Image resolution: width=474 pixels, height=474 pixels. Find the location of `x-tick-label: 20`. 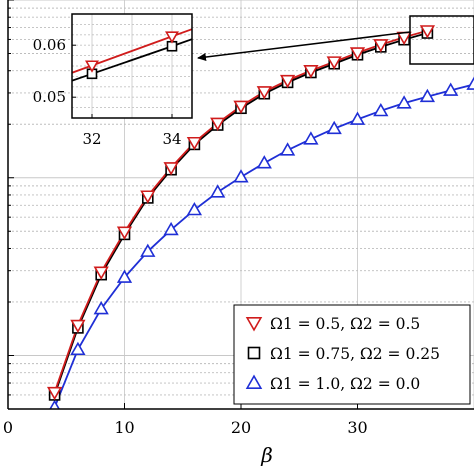

x-tick-label: 20 is located at coordinates (241, 427).